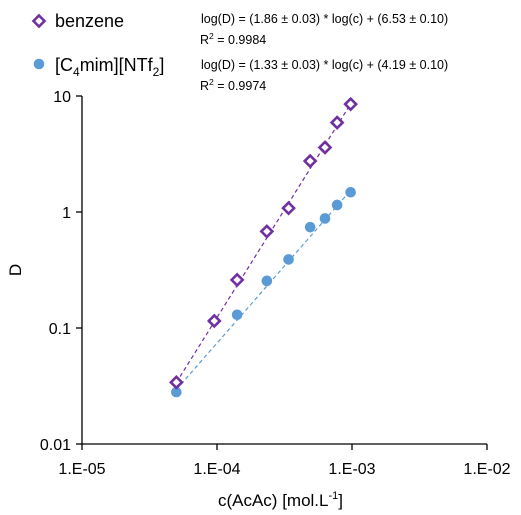 The width and height of the screenshot is (521, 515). What do you see at coordinates (161, 65) in the screenshot?
I see `legend-label-part: ]` at bounding box center [161, 65].